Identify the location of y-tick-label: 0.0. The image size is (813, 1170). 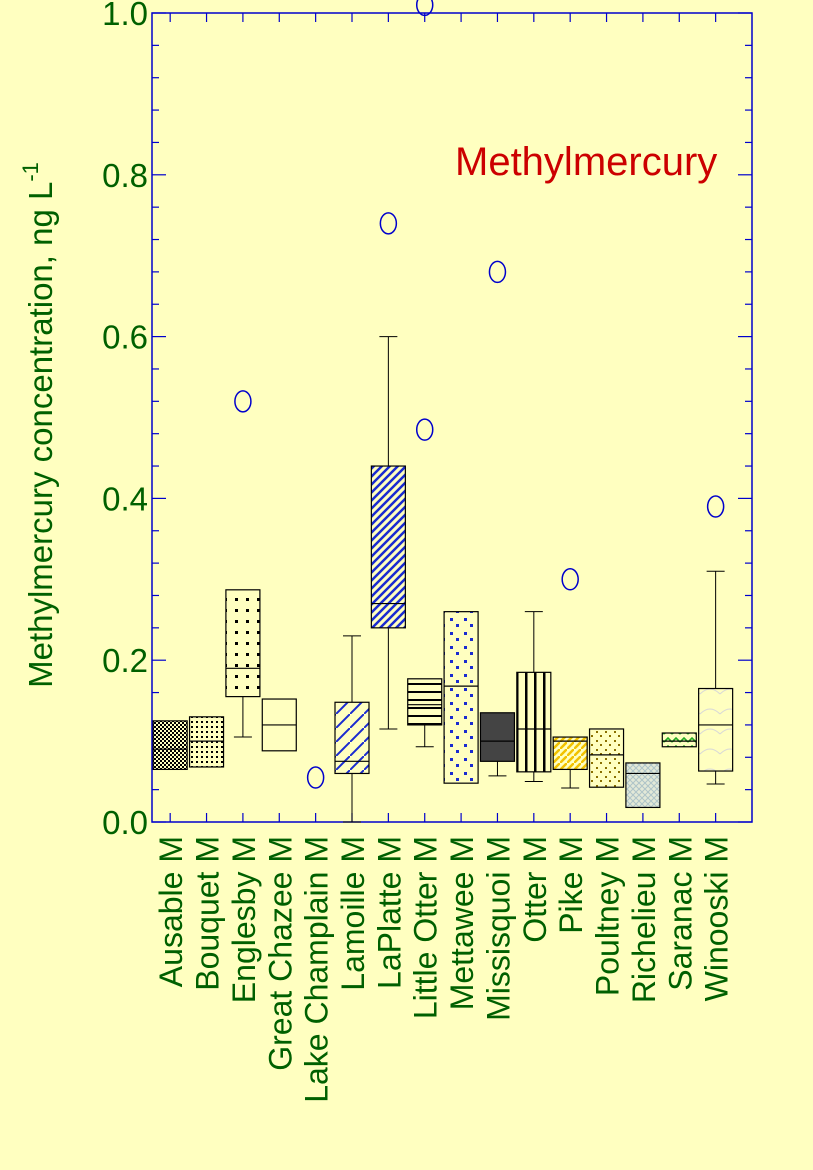
(125, 822).